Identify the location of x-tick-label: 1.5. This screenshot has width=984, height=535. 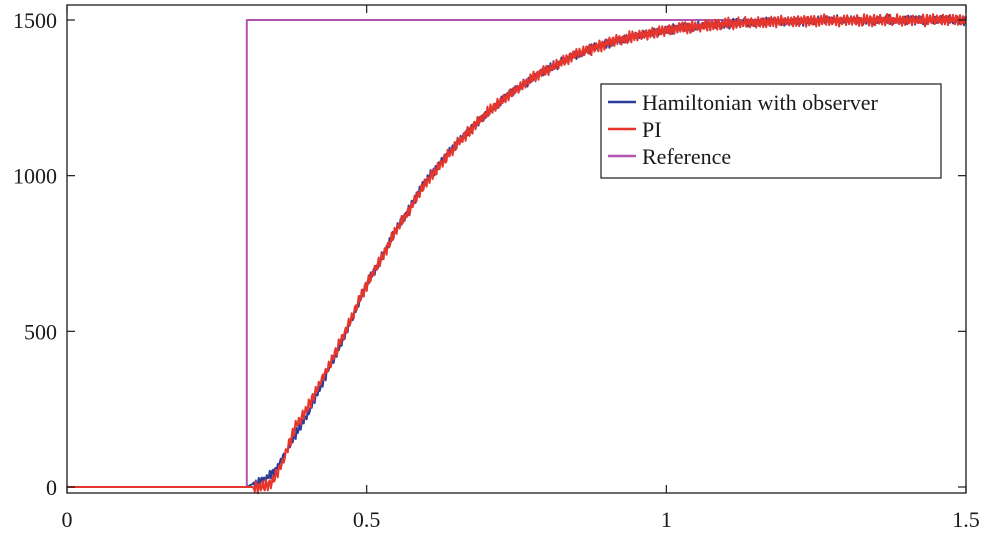
(966, 519).